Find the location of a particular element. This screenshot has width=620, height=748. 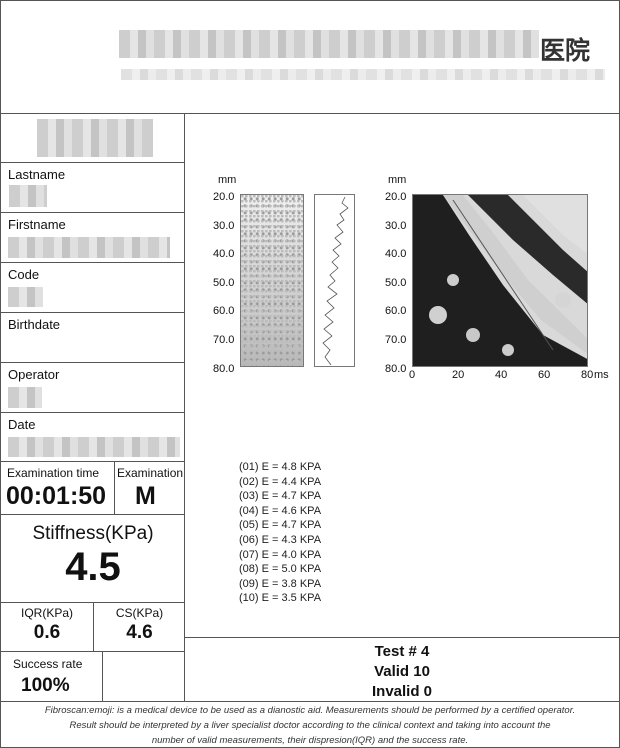

success-rate-value: 100% is located at coordinates (45, 685).